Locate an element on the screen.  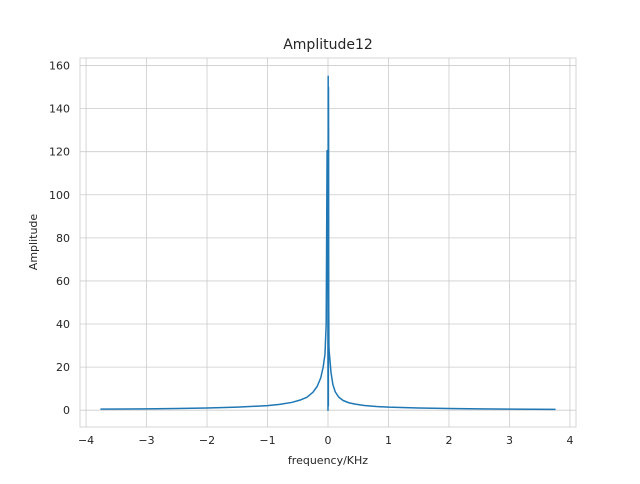
x-axis-label: frequency/KHz is located at coordinates (328, 460).